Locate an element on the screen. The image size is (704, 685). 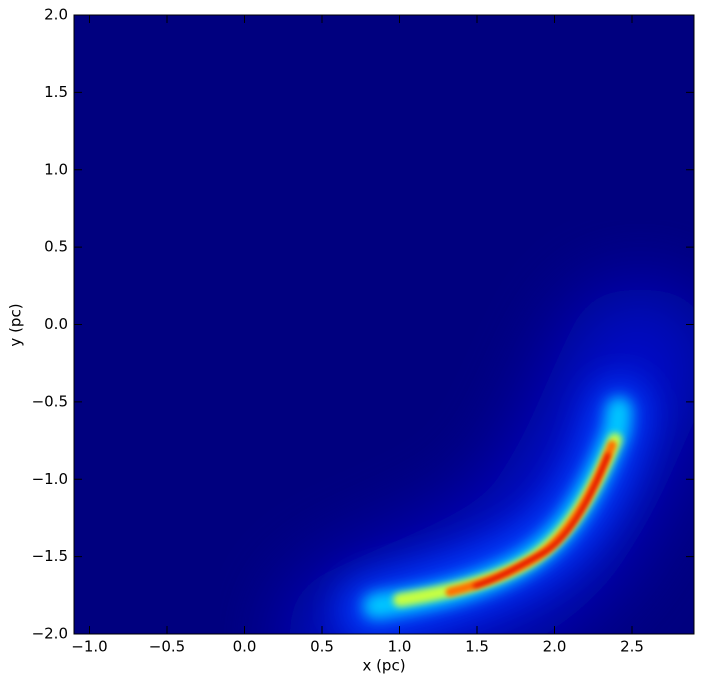
x-tick-label: 2.0 is located at coordinates (555, 647).